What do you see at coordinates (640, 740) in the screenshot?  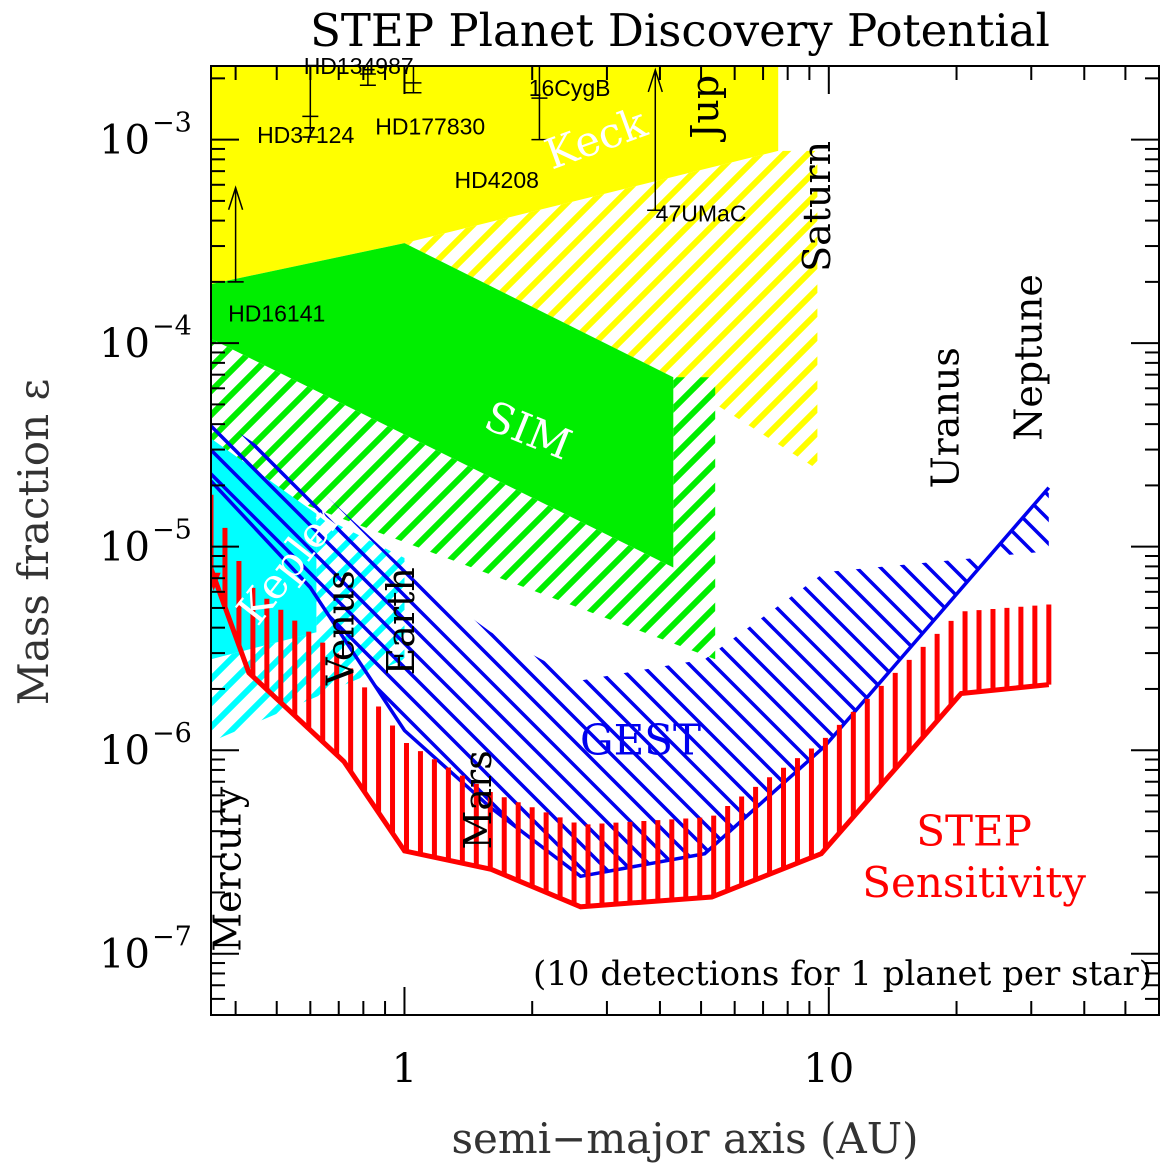 I see `region-label: GEST` at bounding box center [640, 740].